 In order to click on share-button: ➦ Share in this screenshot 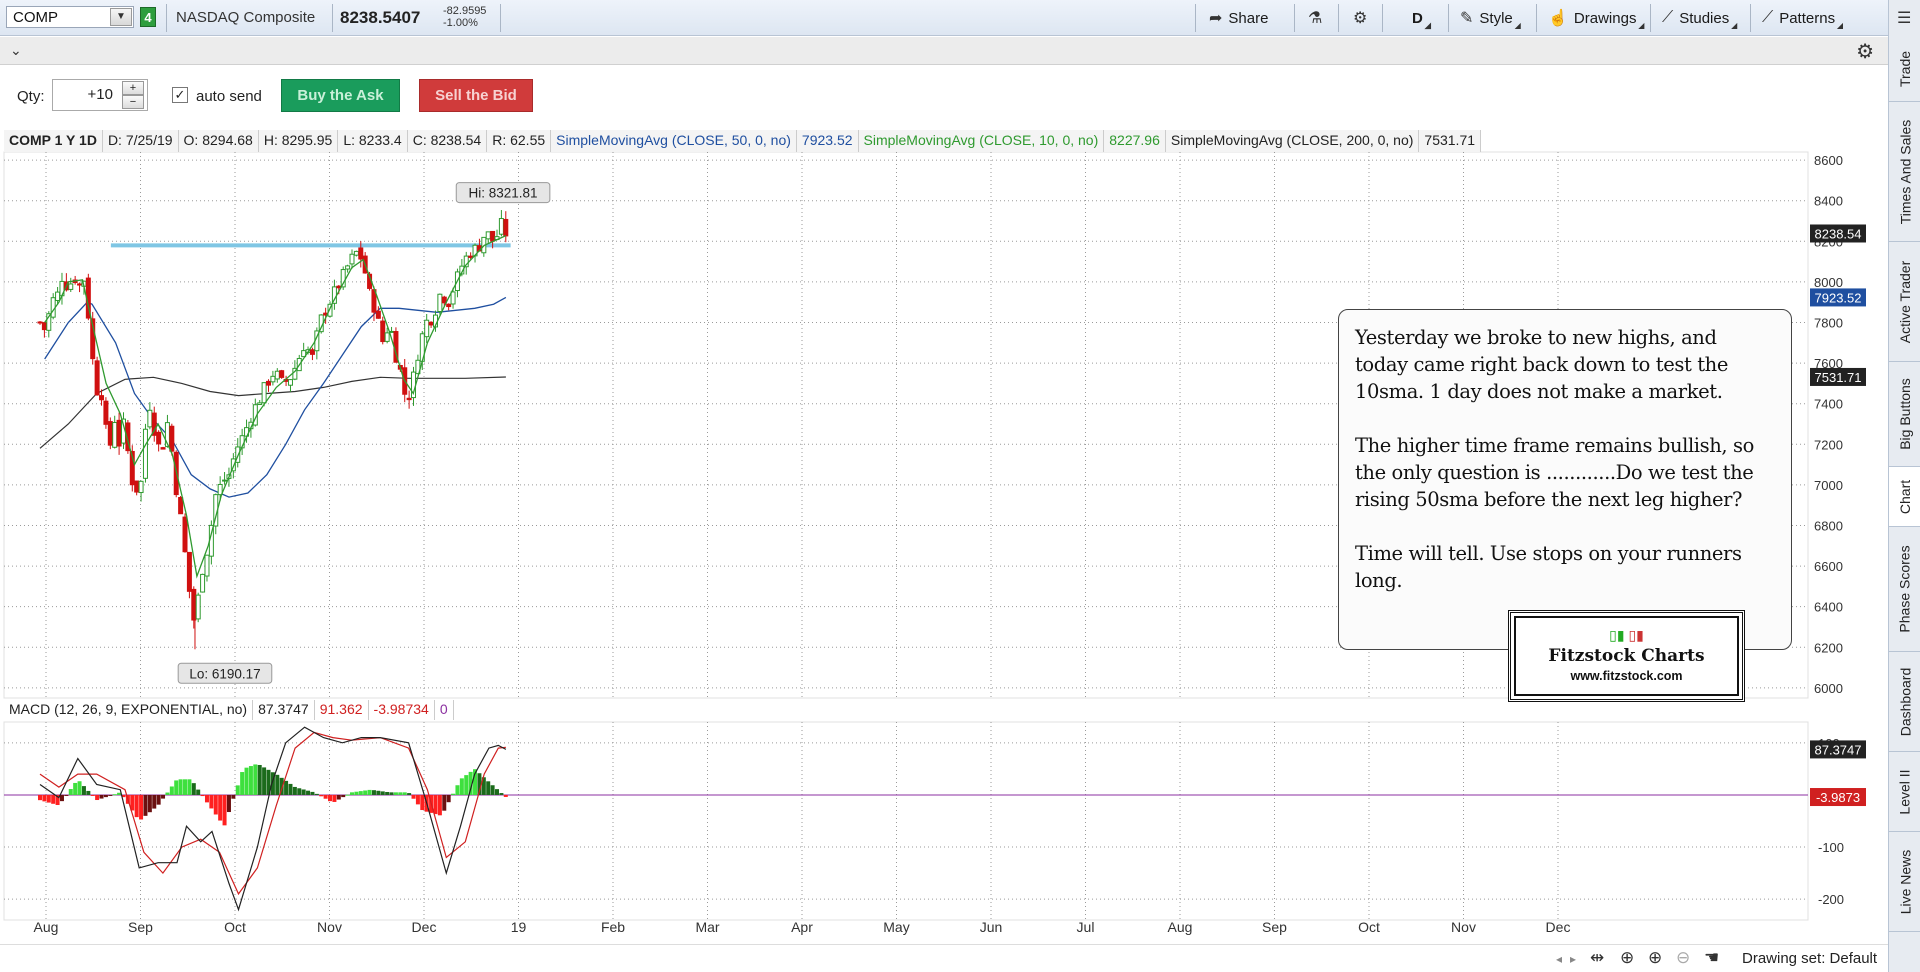, I will do `click(1238, 18)`.